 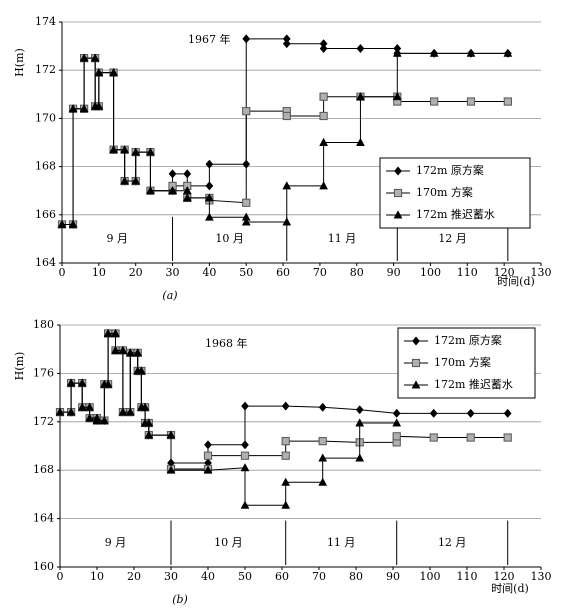 I want to click on y-tick-label: 166, so click(x=45, y=214).